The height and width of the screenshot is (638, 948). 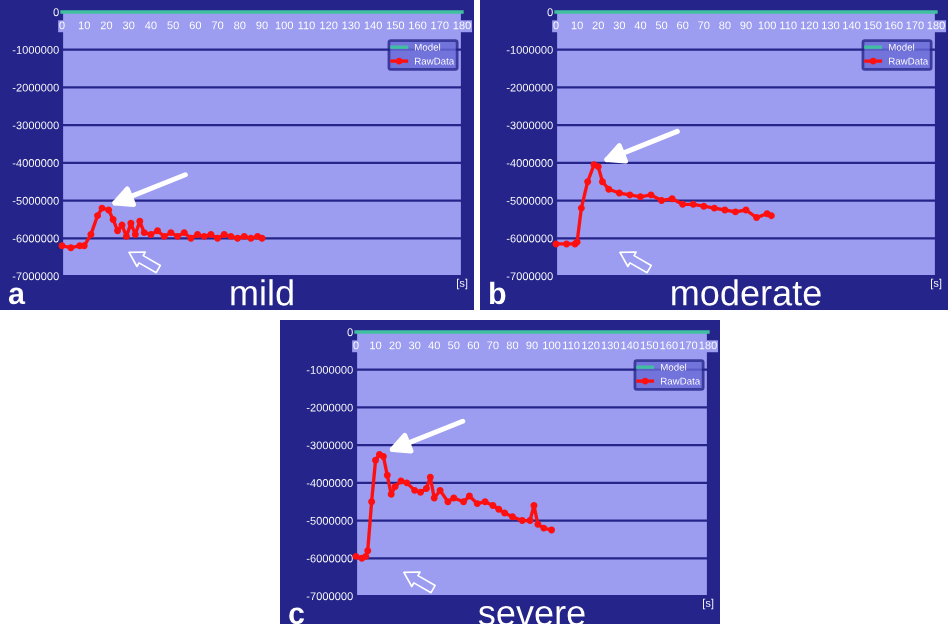 What do you see at coordinates (498, 293) in the screenshot?
I see `text: b` at bounding box center [498, 293].